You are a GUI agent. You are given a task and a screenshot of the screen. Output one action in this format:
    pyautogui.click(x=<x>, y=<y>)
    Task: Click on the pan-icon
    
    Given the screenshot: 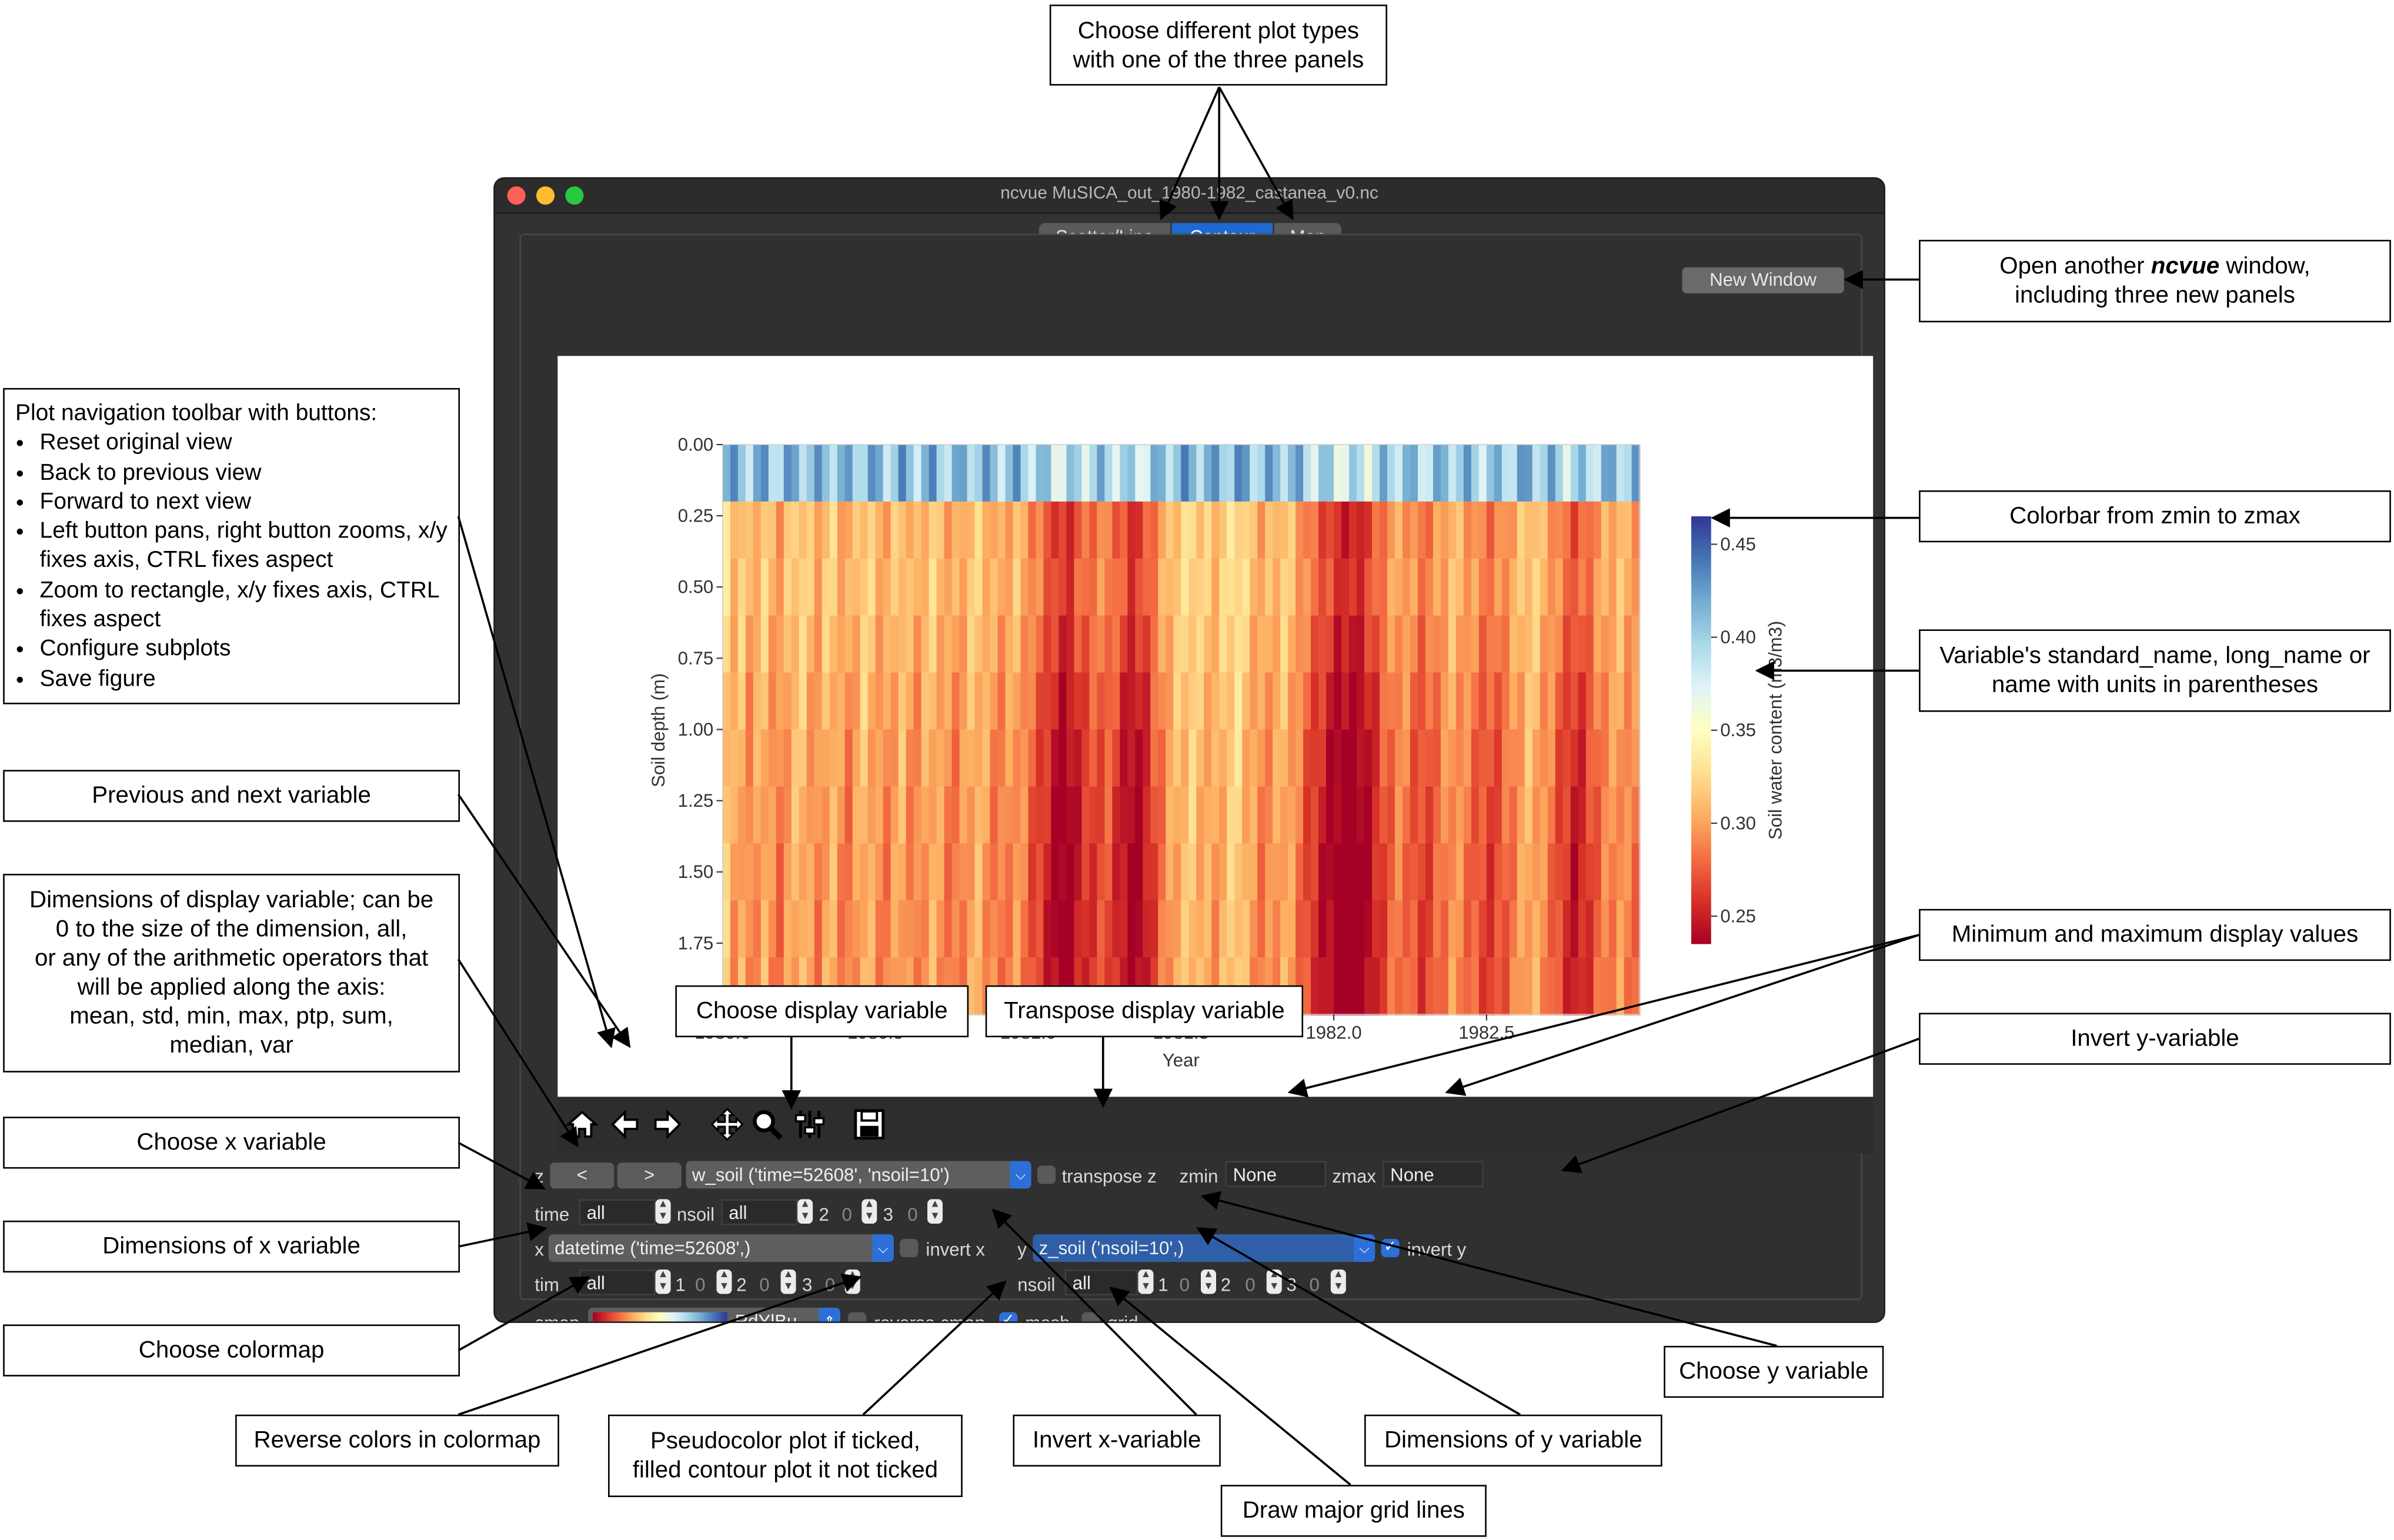 What is the action you would take?
    pyautogui.click(x=727, y=1124)
    